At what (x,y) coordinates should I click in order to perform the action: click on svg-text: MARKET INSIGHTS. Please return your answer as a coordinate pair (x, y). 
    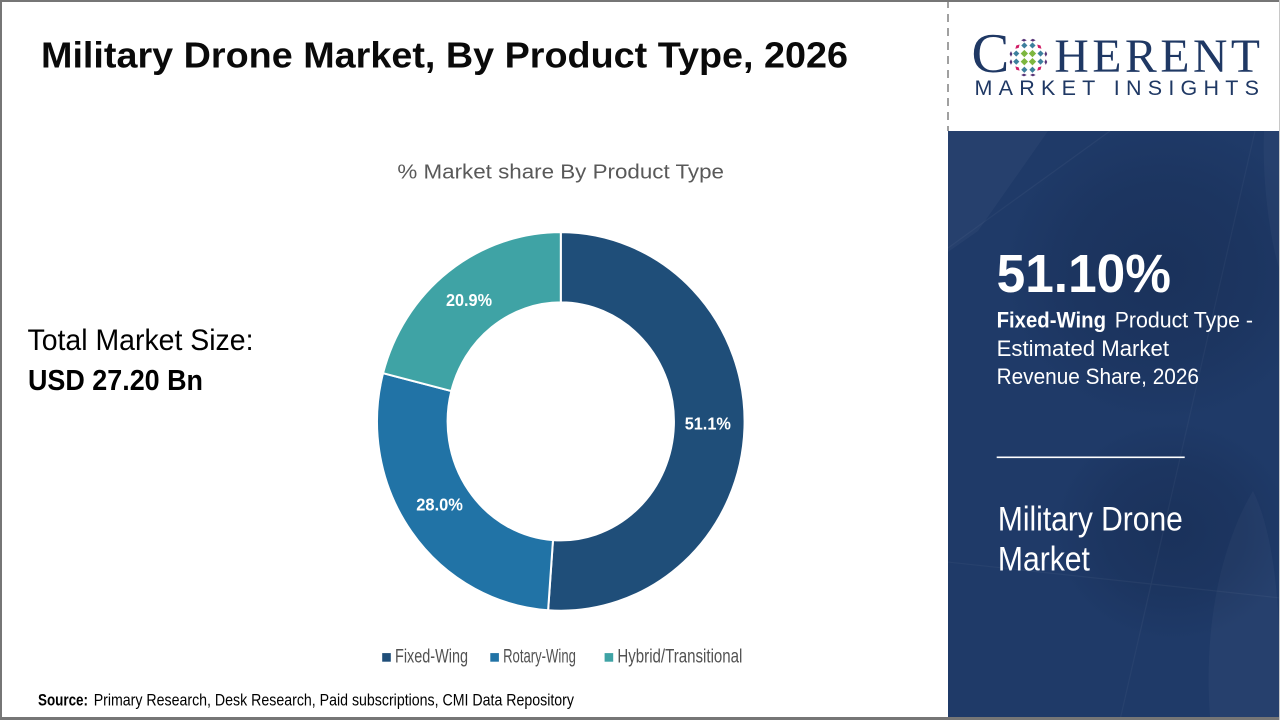
    Looking at the image, I should click on (1117, 88).